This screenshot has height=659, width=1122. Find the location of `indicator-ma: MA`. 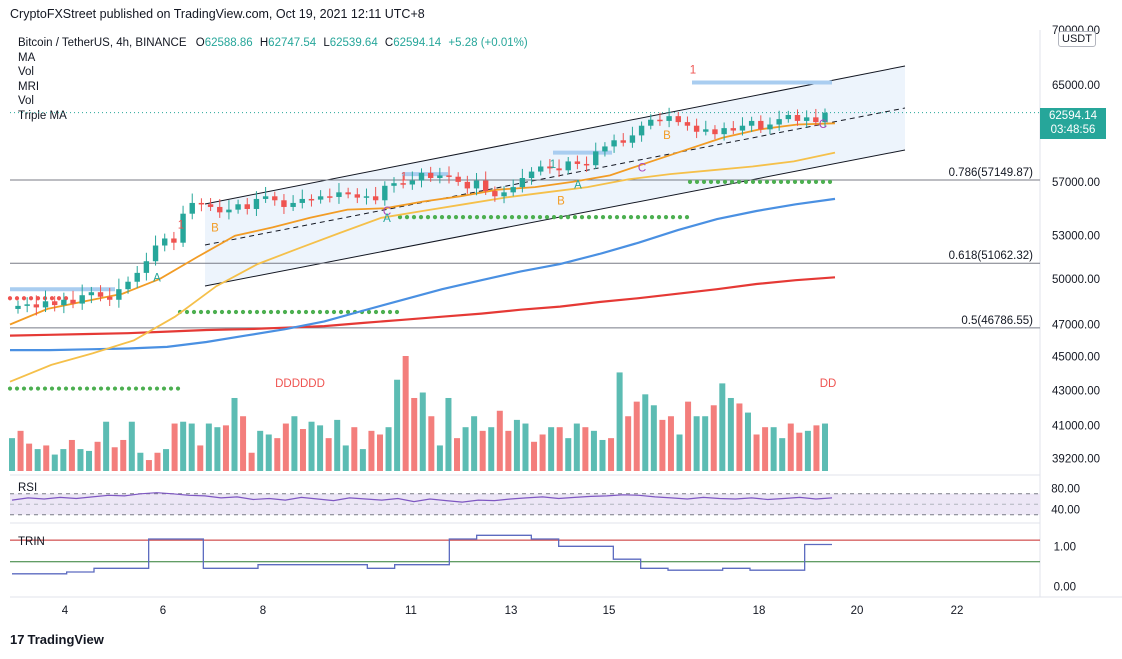

indicator-ma: MA is located at coordinates (27, 57).